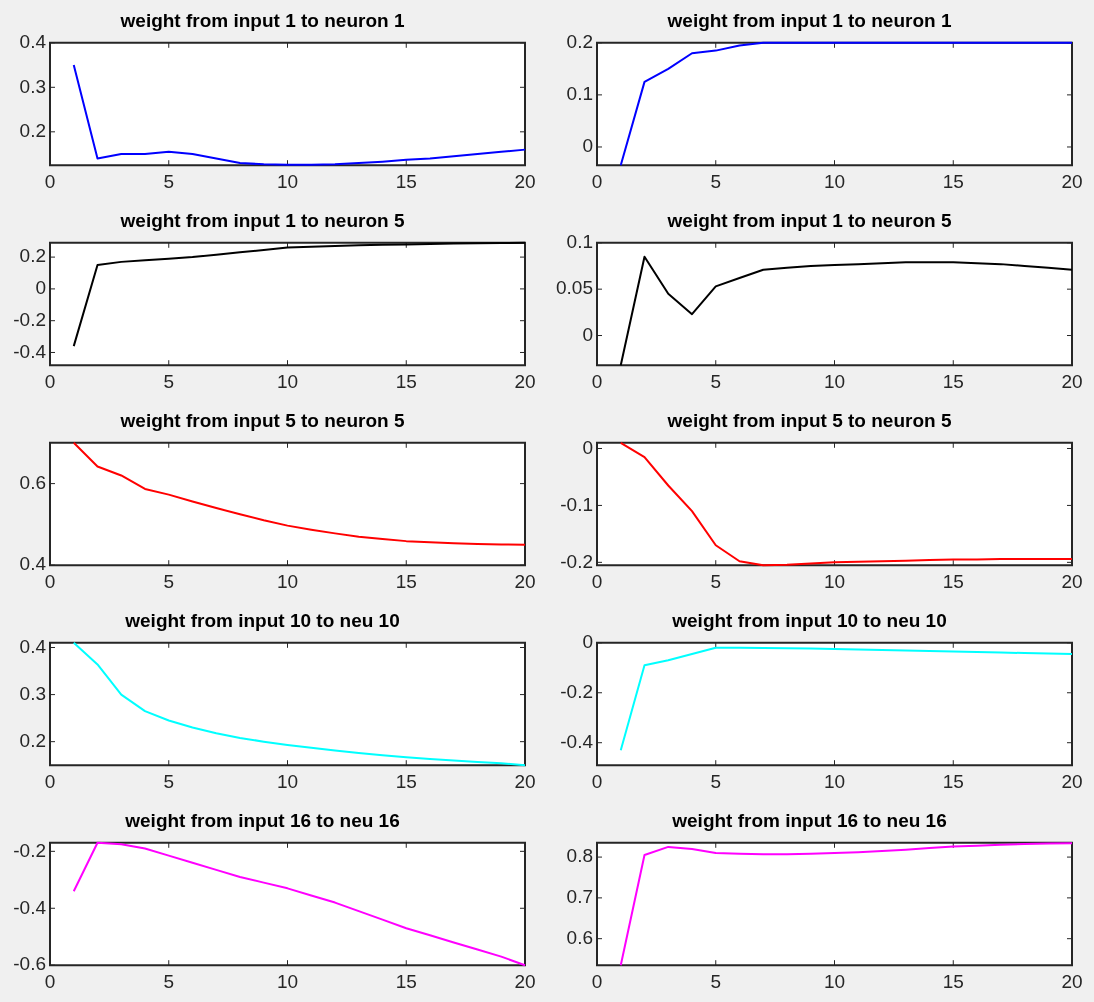  What do you see at coordinates (576, 504) in the screenshot?
I see `y-tick-label: -0.1` at bounding box center [576, 504].